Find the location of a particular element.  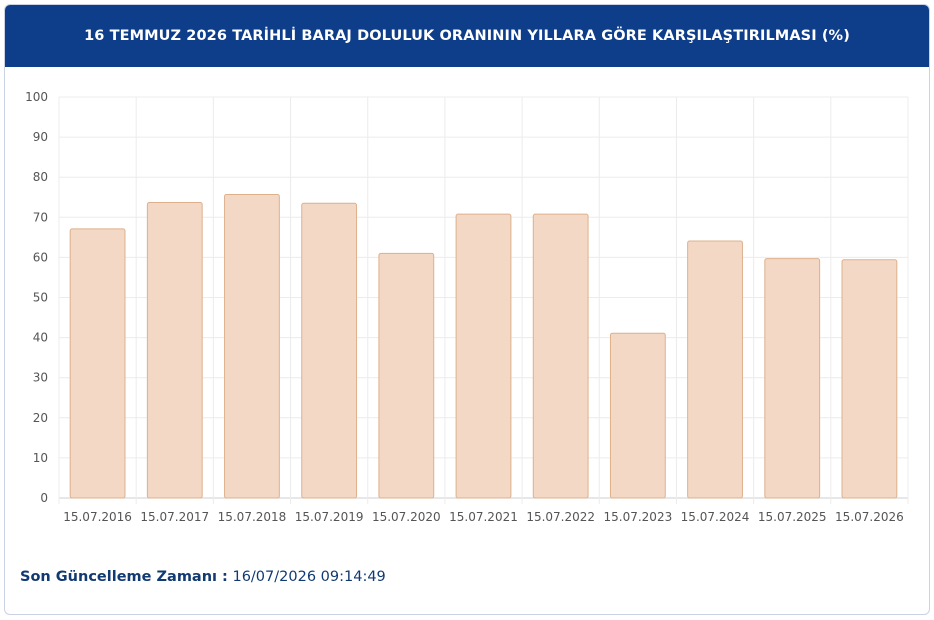

x-tick-label: 15.07.2022 is located at coordinates (560, 517).